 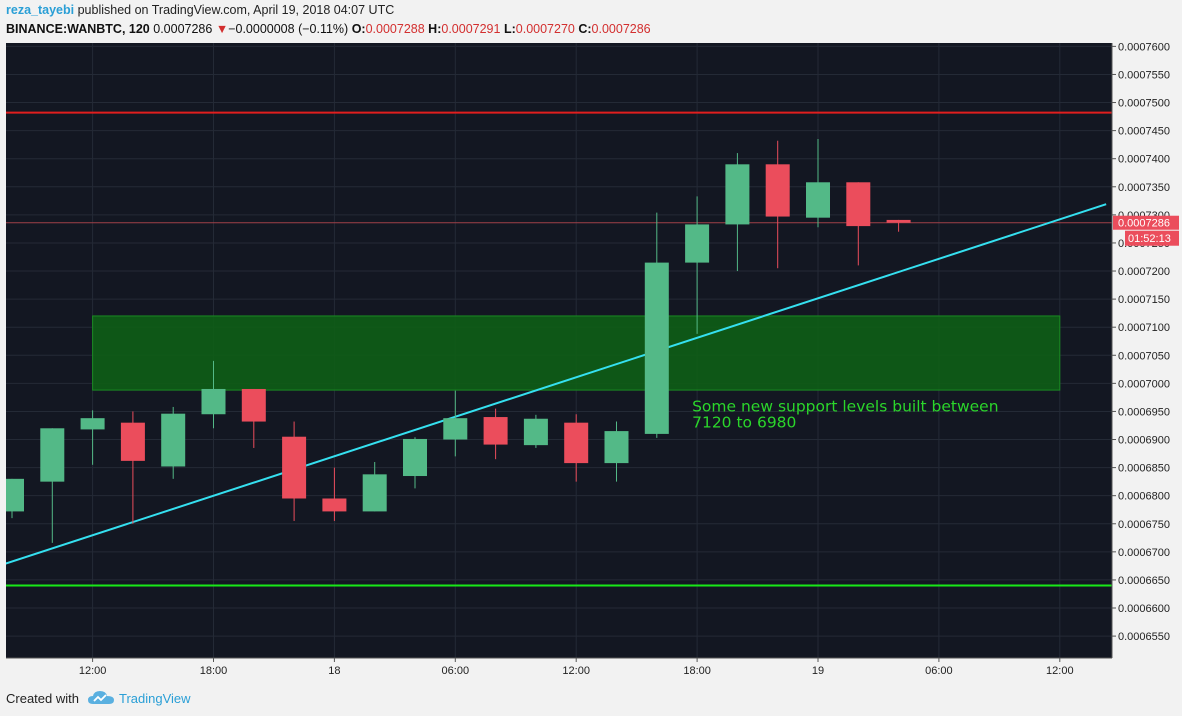 I want to click on left-margin, so click(x=3, y=350).